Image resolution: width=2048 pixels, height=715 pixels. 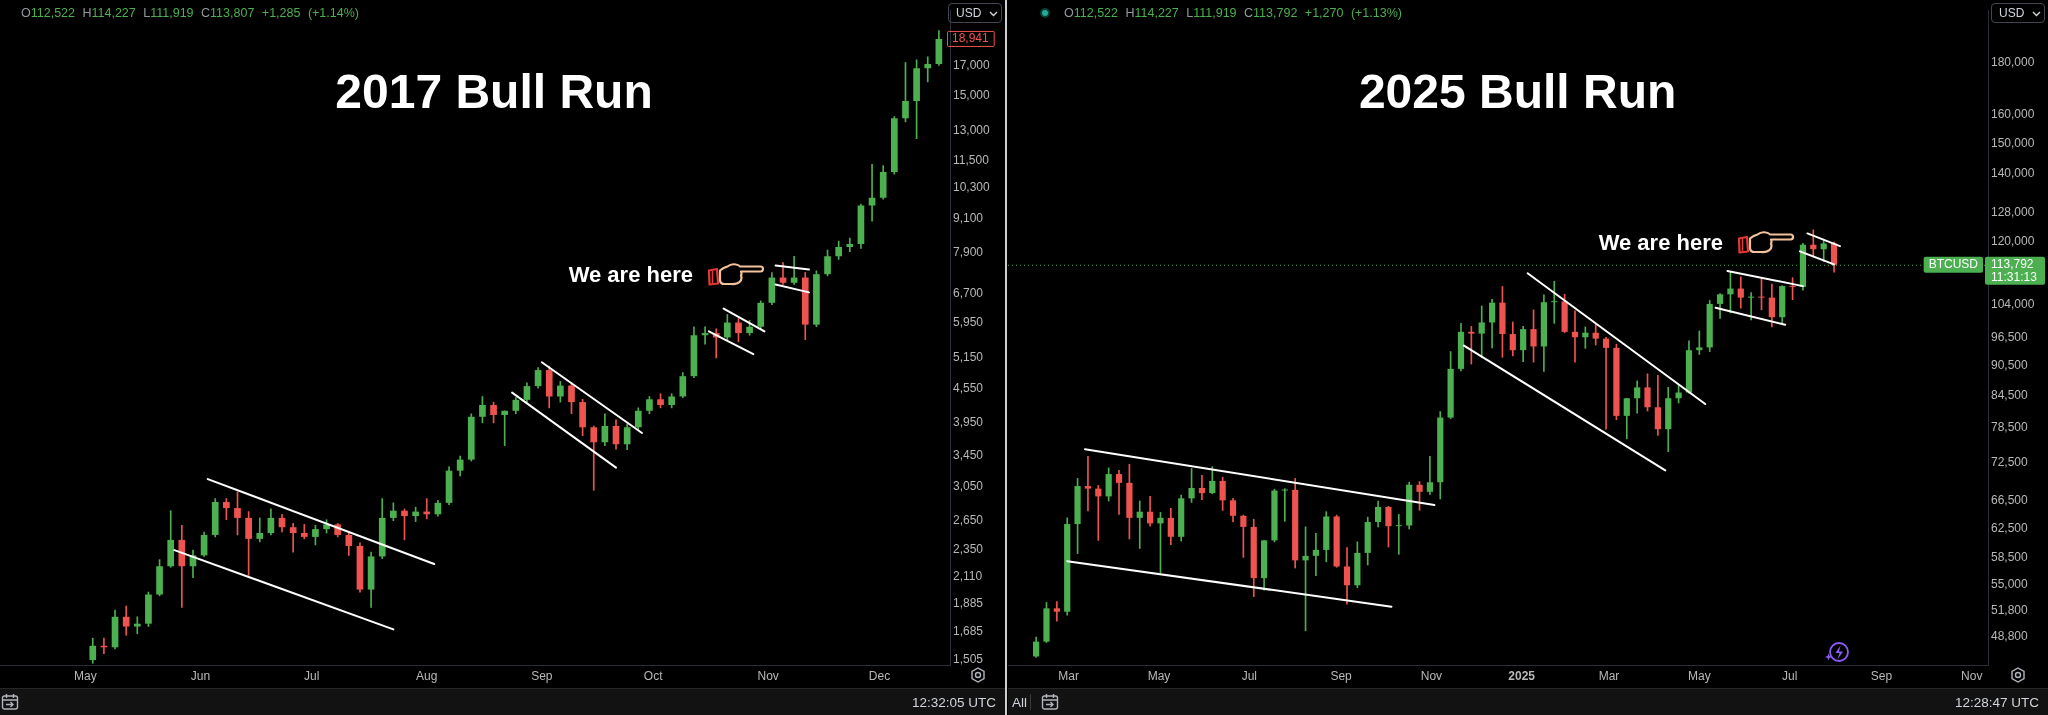 I want to click on y-tick-label: 104,000, so click(x=2013, y=303).